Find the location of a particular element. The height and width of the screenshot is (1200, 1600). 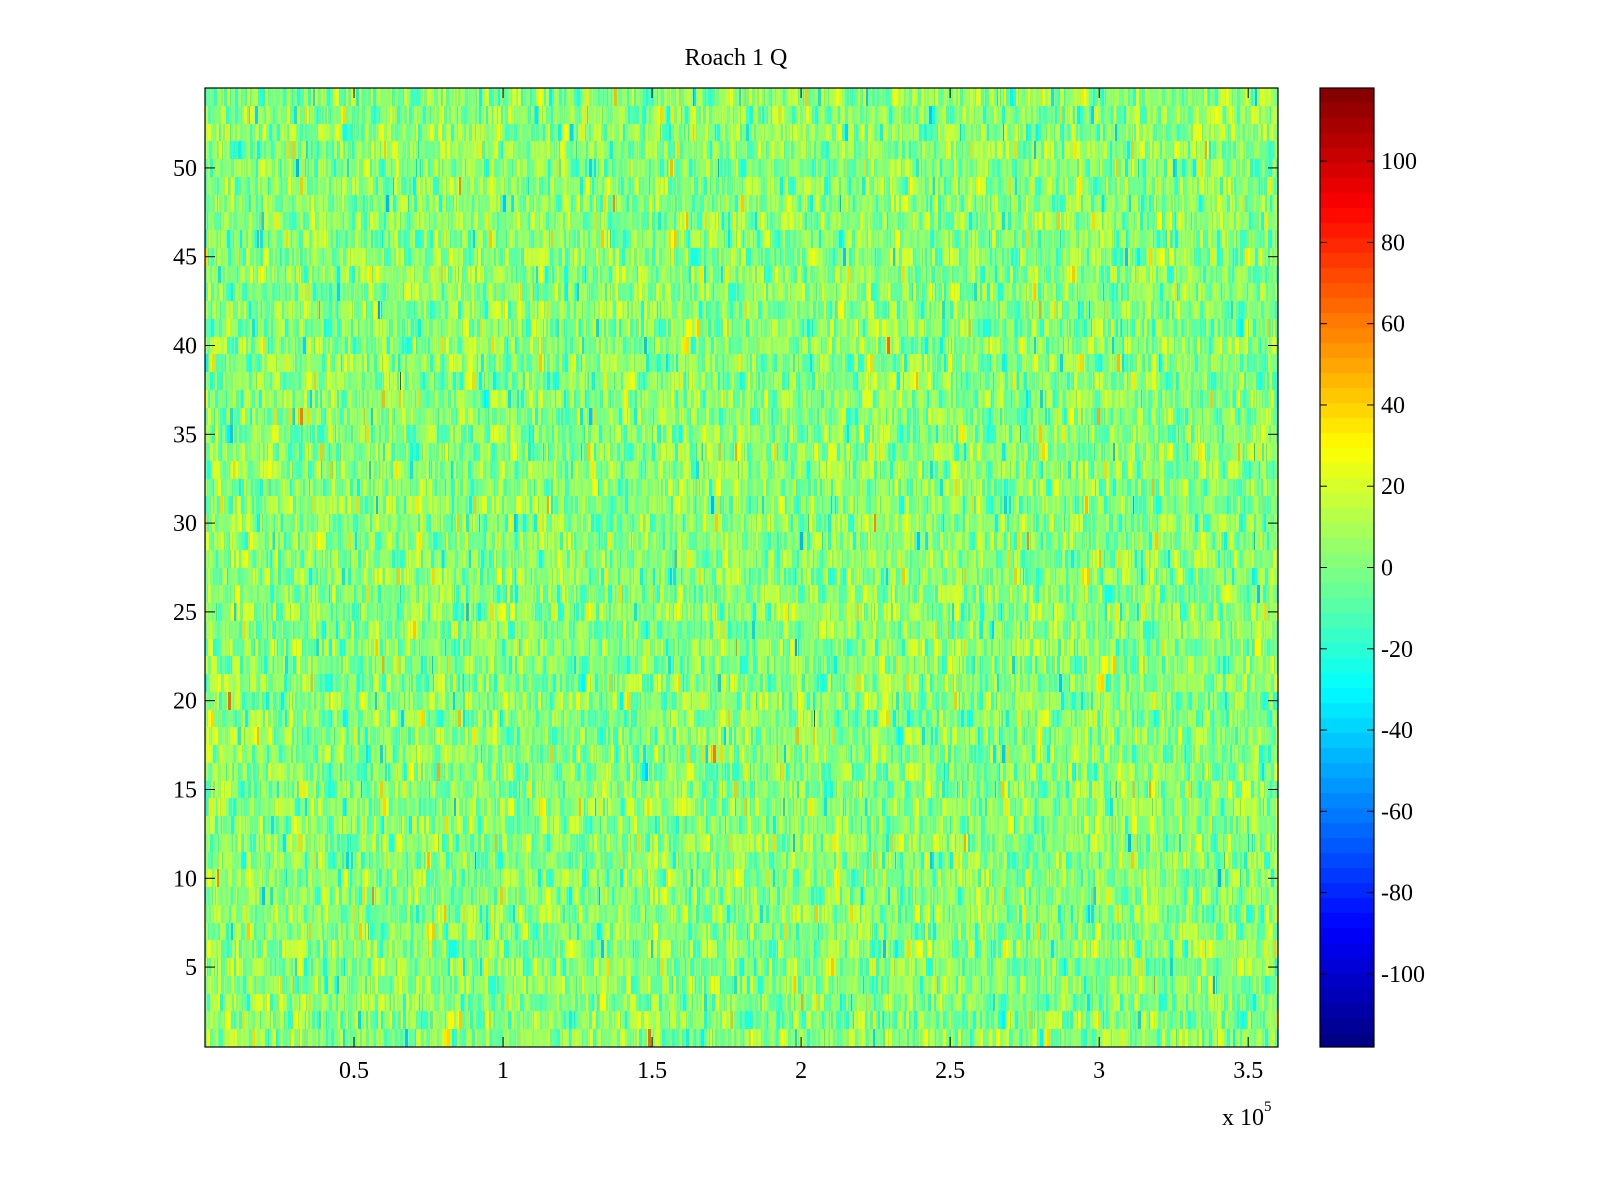

colorbar-tick-label: -60 is located at coordinates (1397, 812).